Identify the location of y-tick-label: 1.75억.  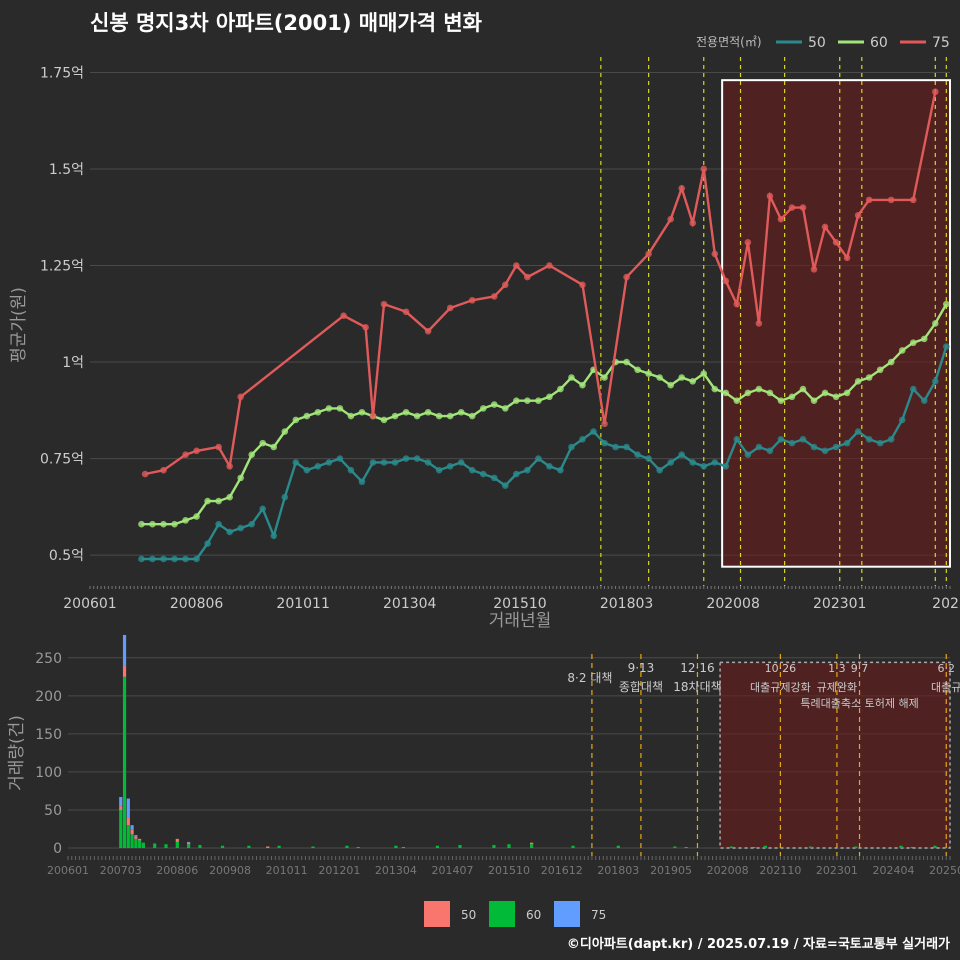
(62, 73).